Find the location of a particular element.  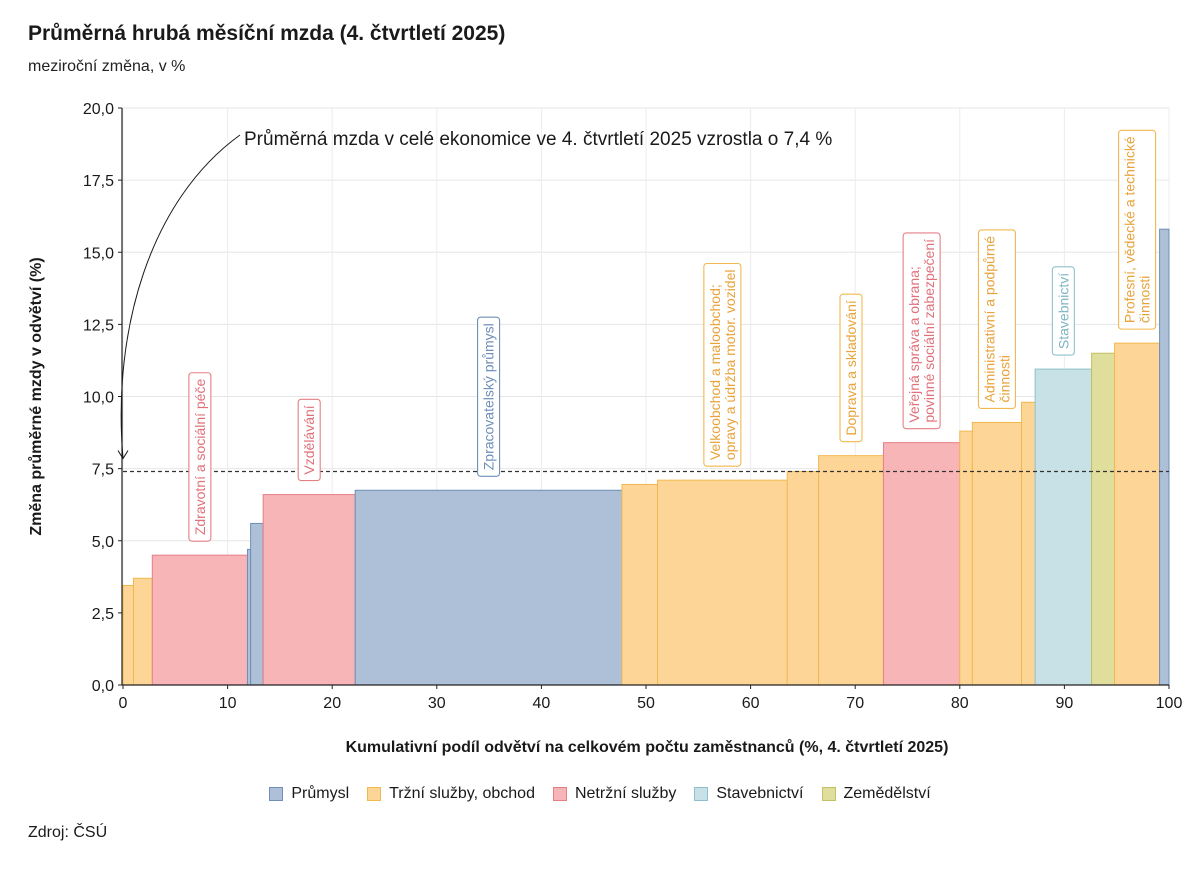

y-tick-label: 17,5 is located at coordinates (98, 181).